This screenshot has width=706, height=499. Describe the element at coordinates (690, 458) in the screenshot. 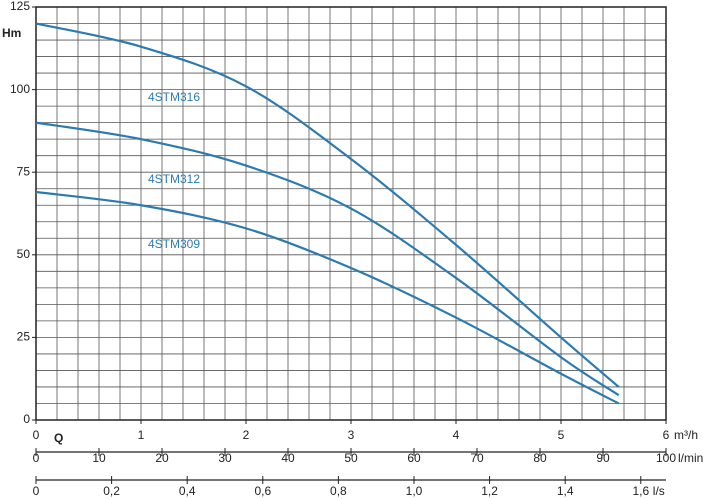

I see `secondary-unit: l/min` at that location.